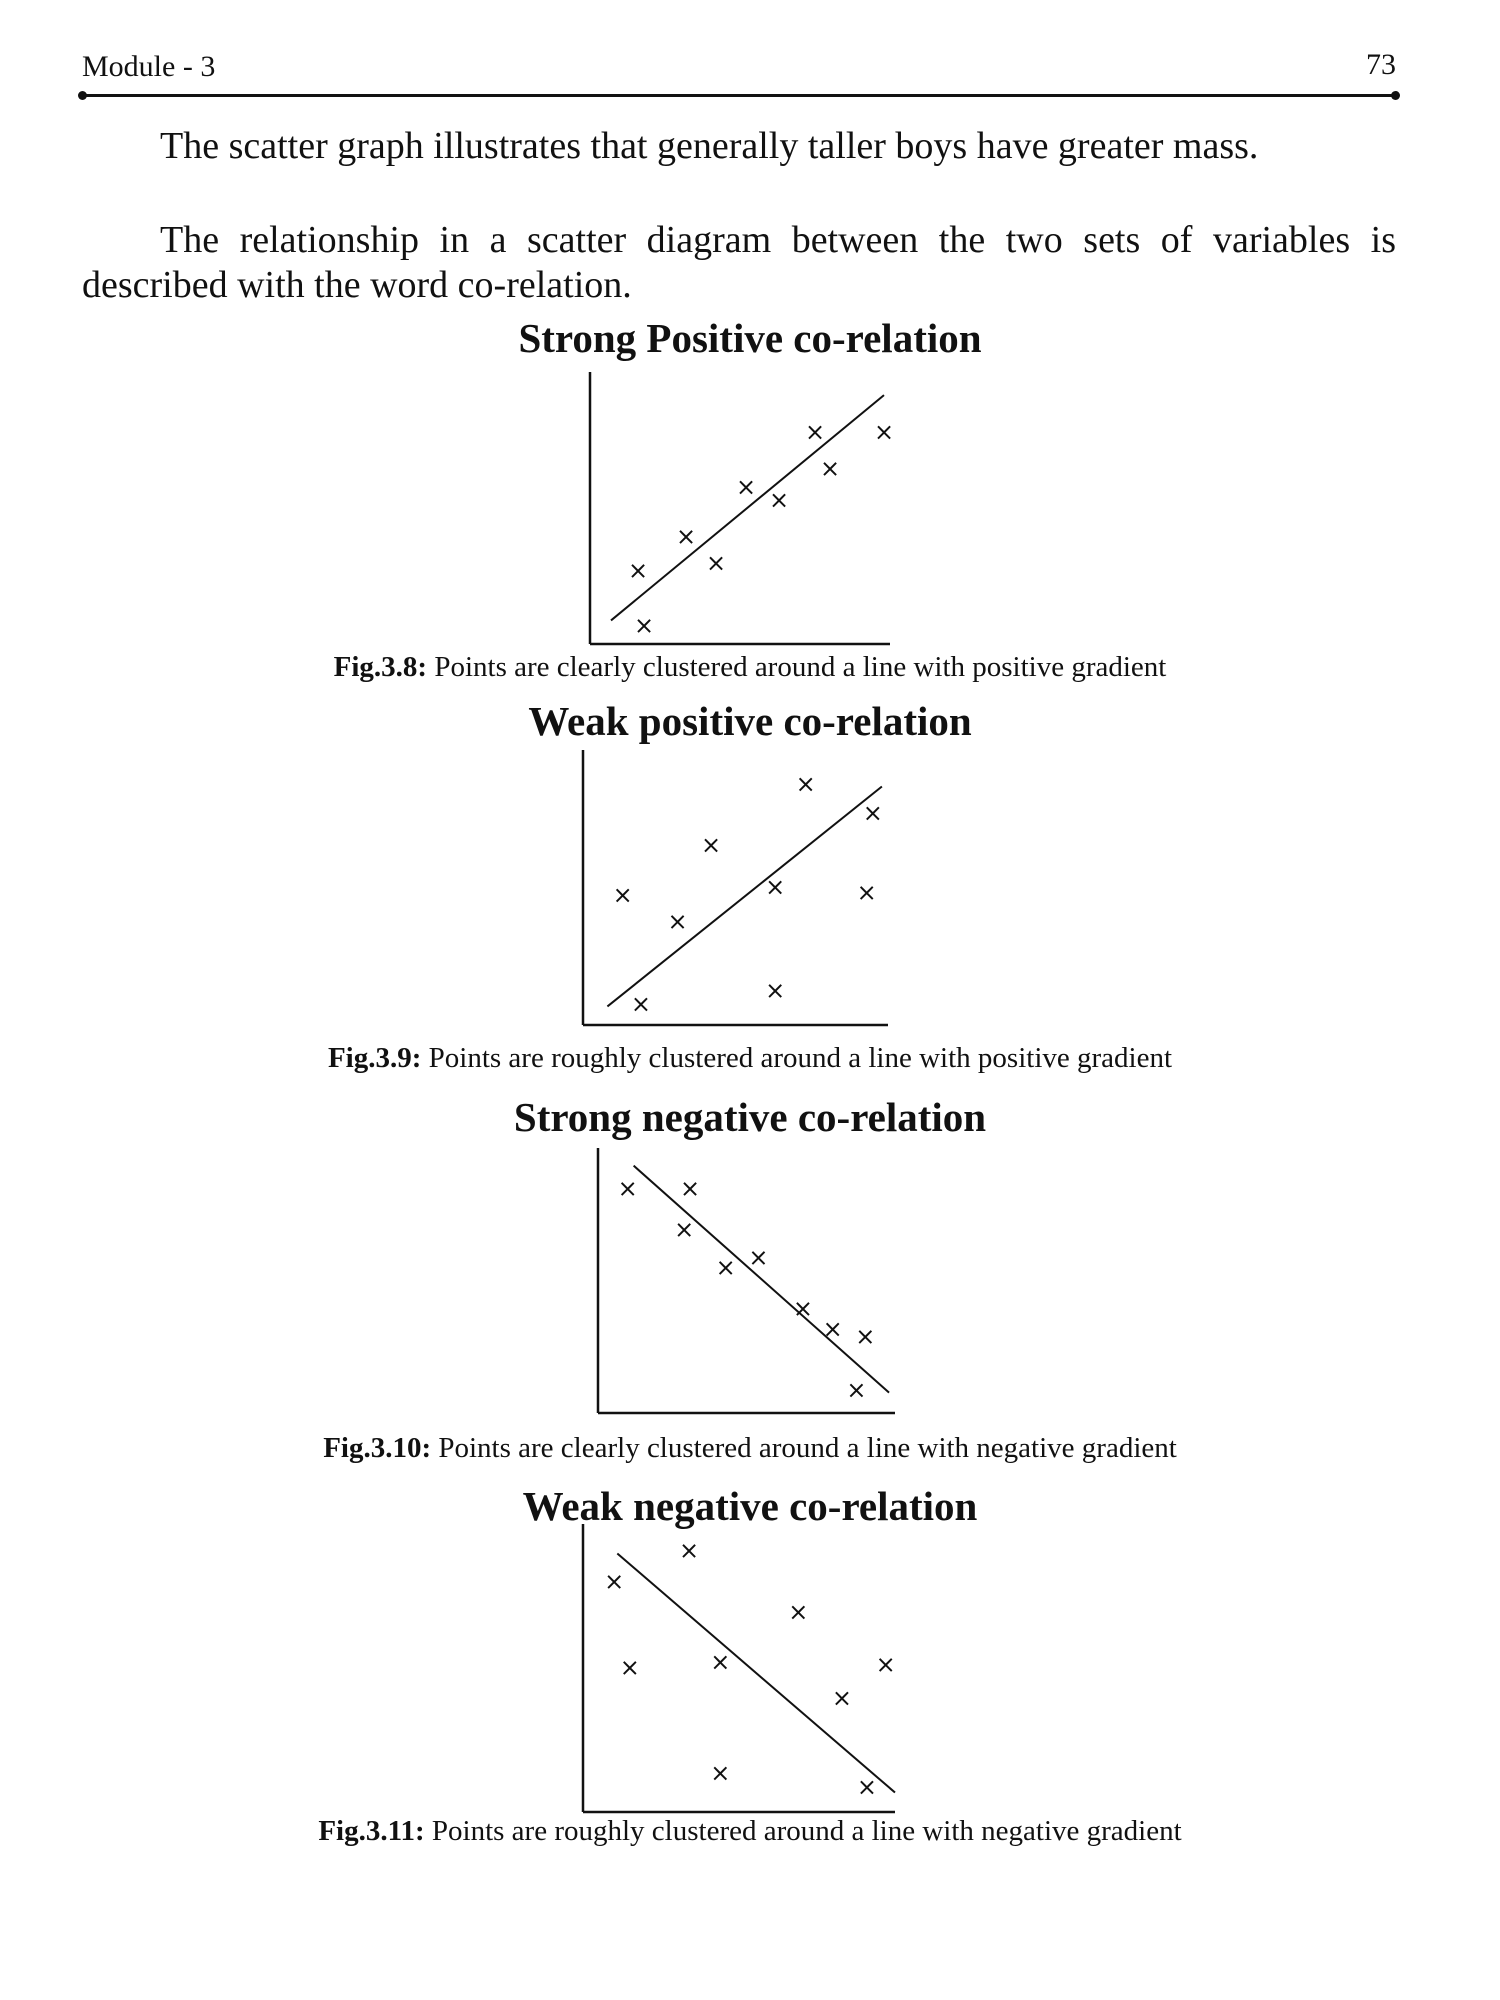  I want to click on figure-label: Fig.3.11:, so click(371, 1831).